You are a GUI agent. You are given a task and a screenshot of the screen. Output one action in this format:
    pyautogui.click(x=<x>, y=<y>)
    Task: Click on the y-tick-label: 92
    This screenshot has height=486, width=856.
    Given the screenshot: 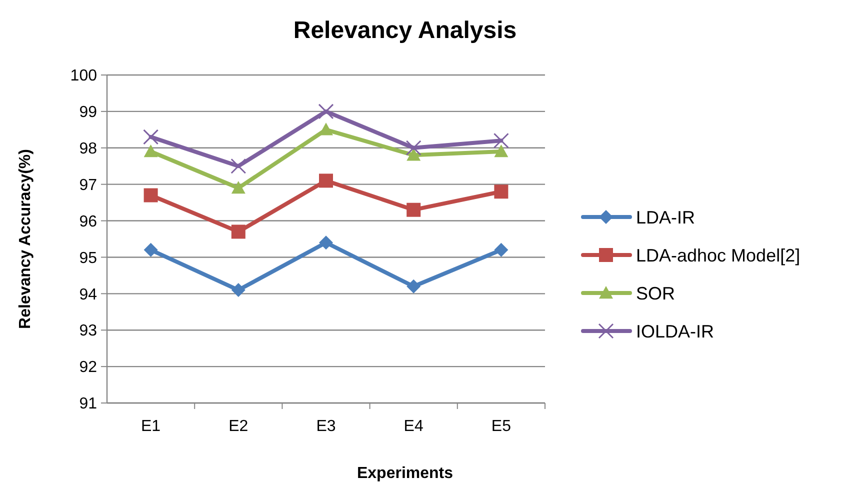 What is the action you would take?
    pyautogui.click(x=88, y=367)
    